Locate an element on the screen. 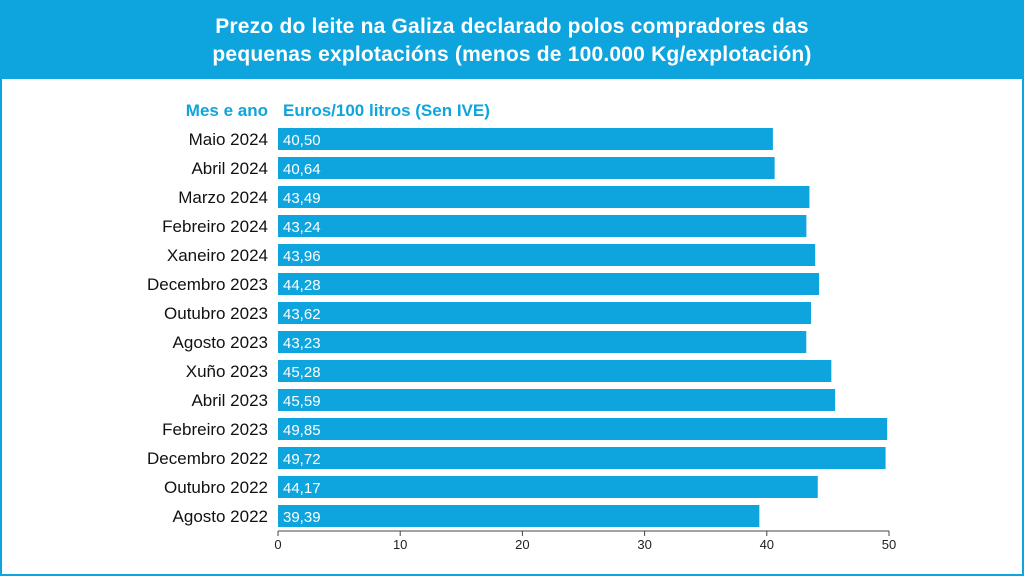 Image resolution: width=1024 pixels, height=576 pixels. category-label: Outubro 2023 is located at coordinates (216, 313).